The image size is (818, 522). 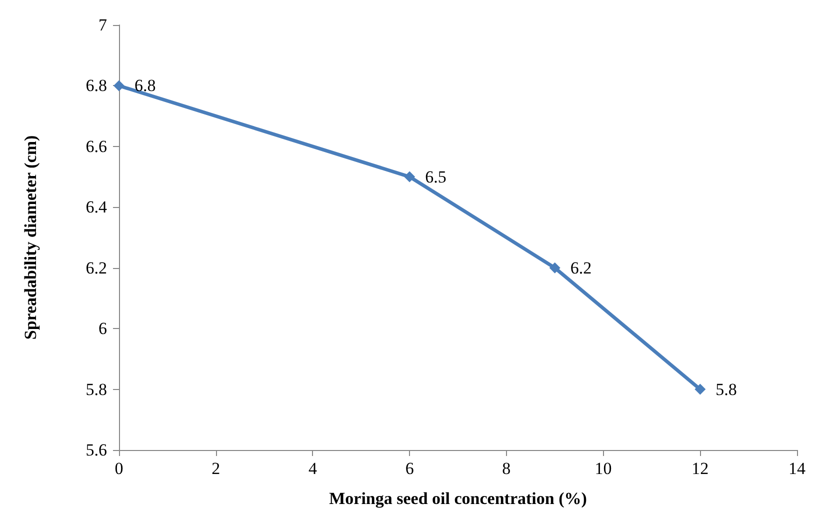 I want to click on data-label: 5.8, so click(x=726, y=389).